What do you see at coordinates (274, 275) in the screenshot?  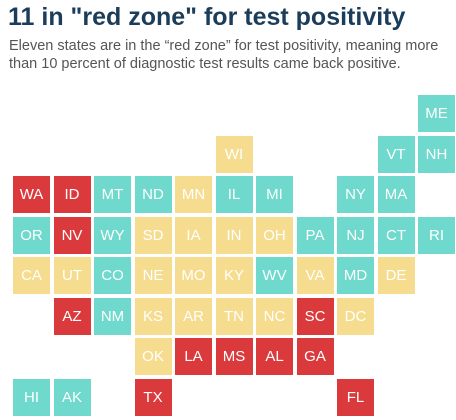 I see `state-tile-wv: WV` at bounding box center [274, 275].